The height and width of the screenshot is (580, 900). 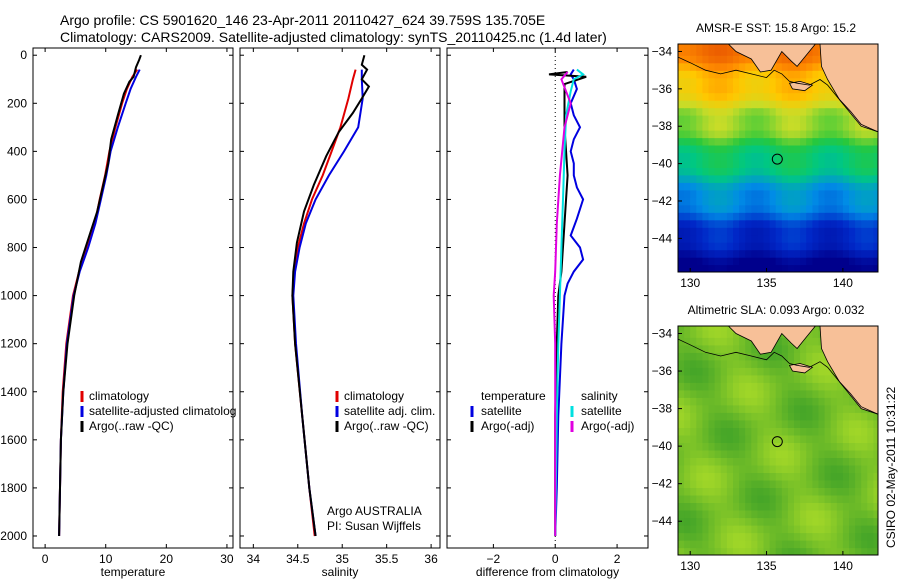 What do you see at coordinates (771, 340) in the screenshot?
I see `land-mass` at bounding box center [771, 340].